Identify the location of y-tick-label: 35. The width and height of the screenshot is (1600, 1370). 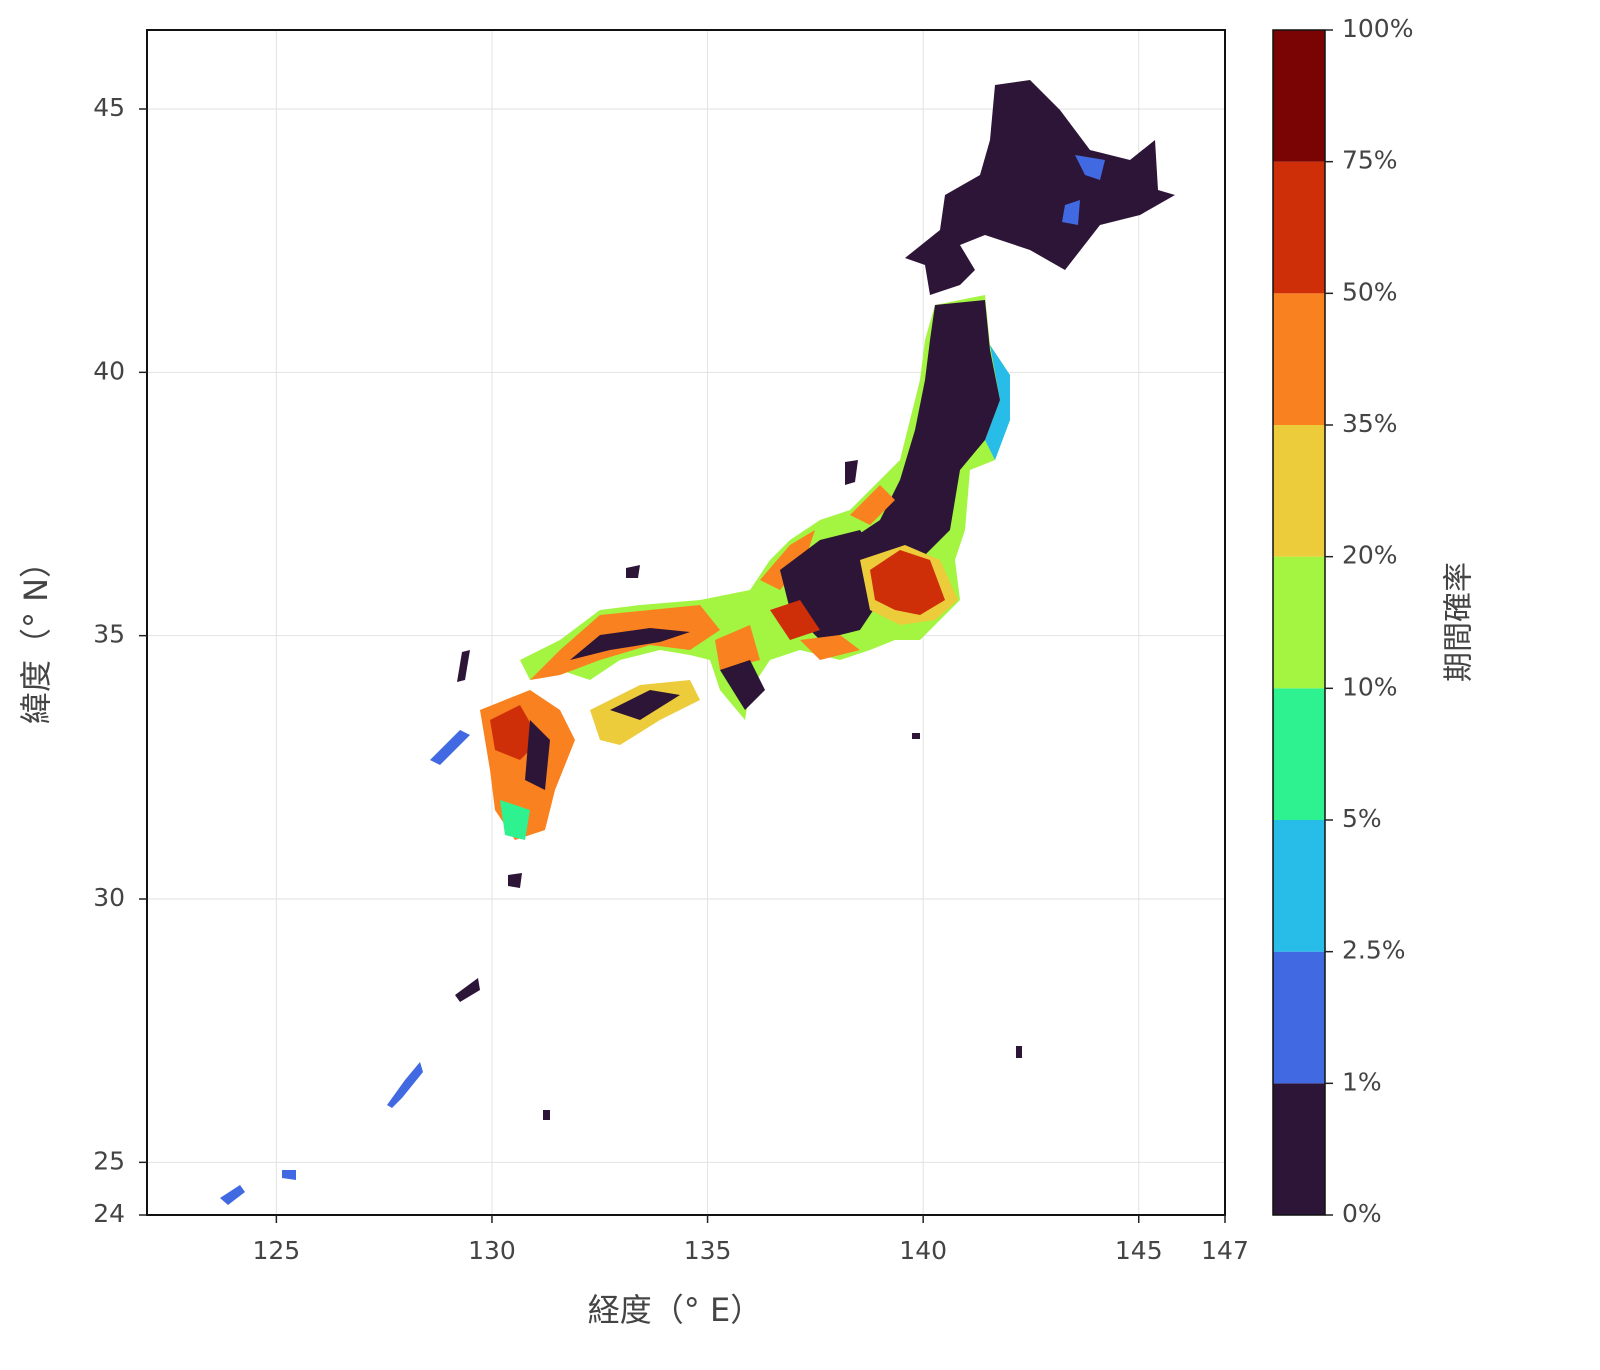
(109, 634).